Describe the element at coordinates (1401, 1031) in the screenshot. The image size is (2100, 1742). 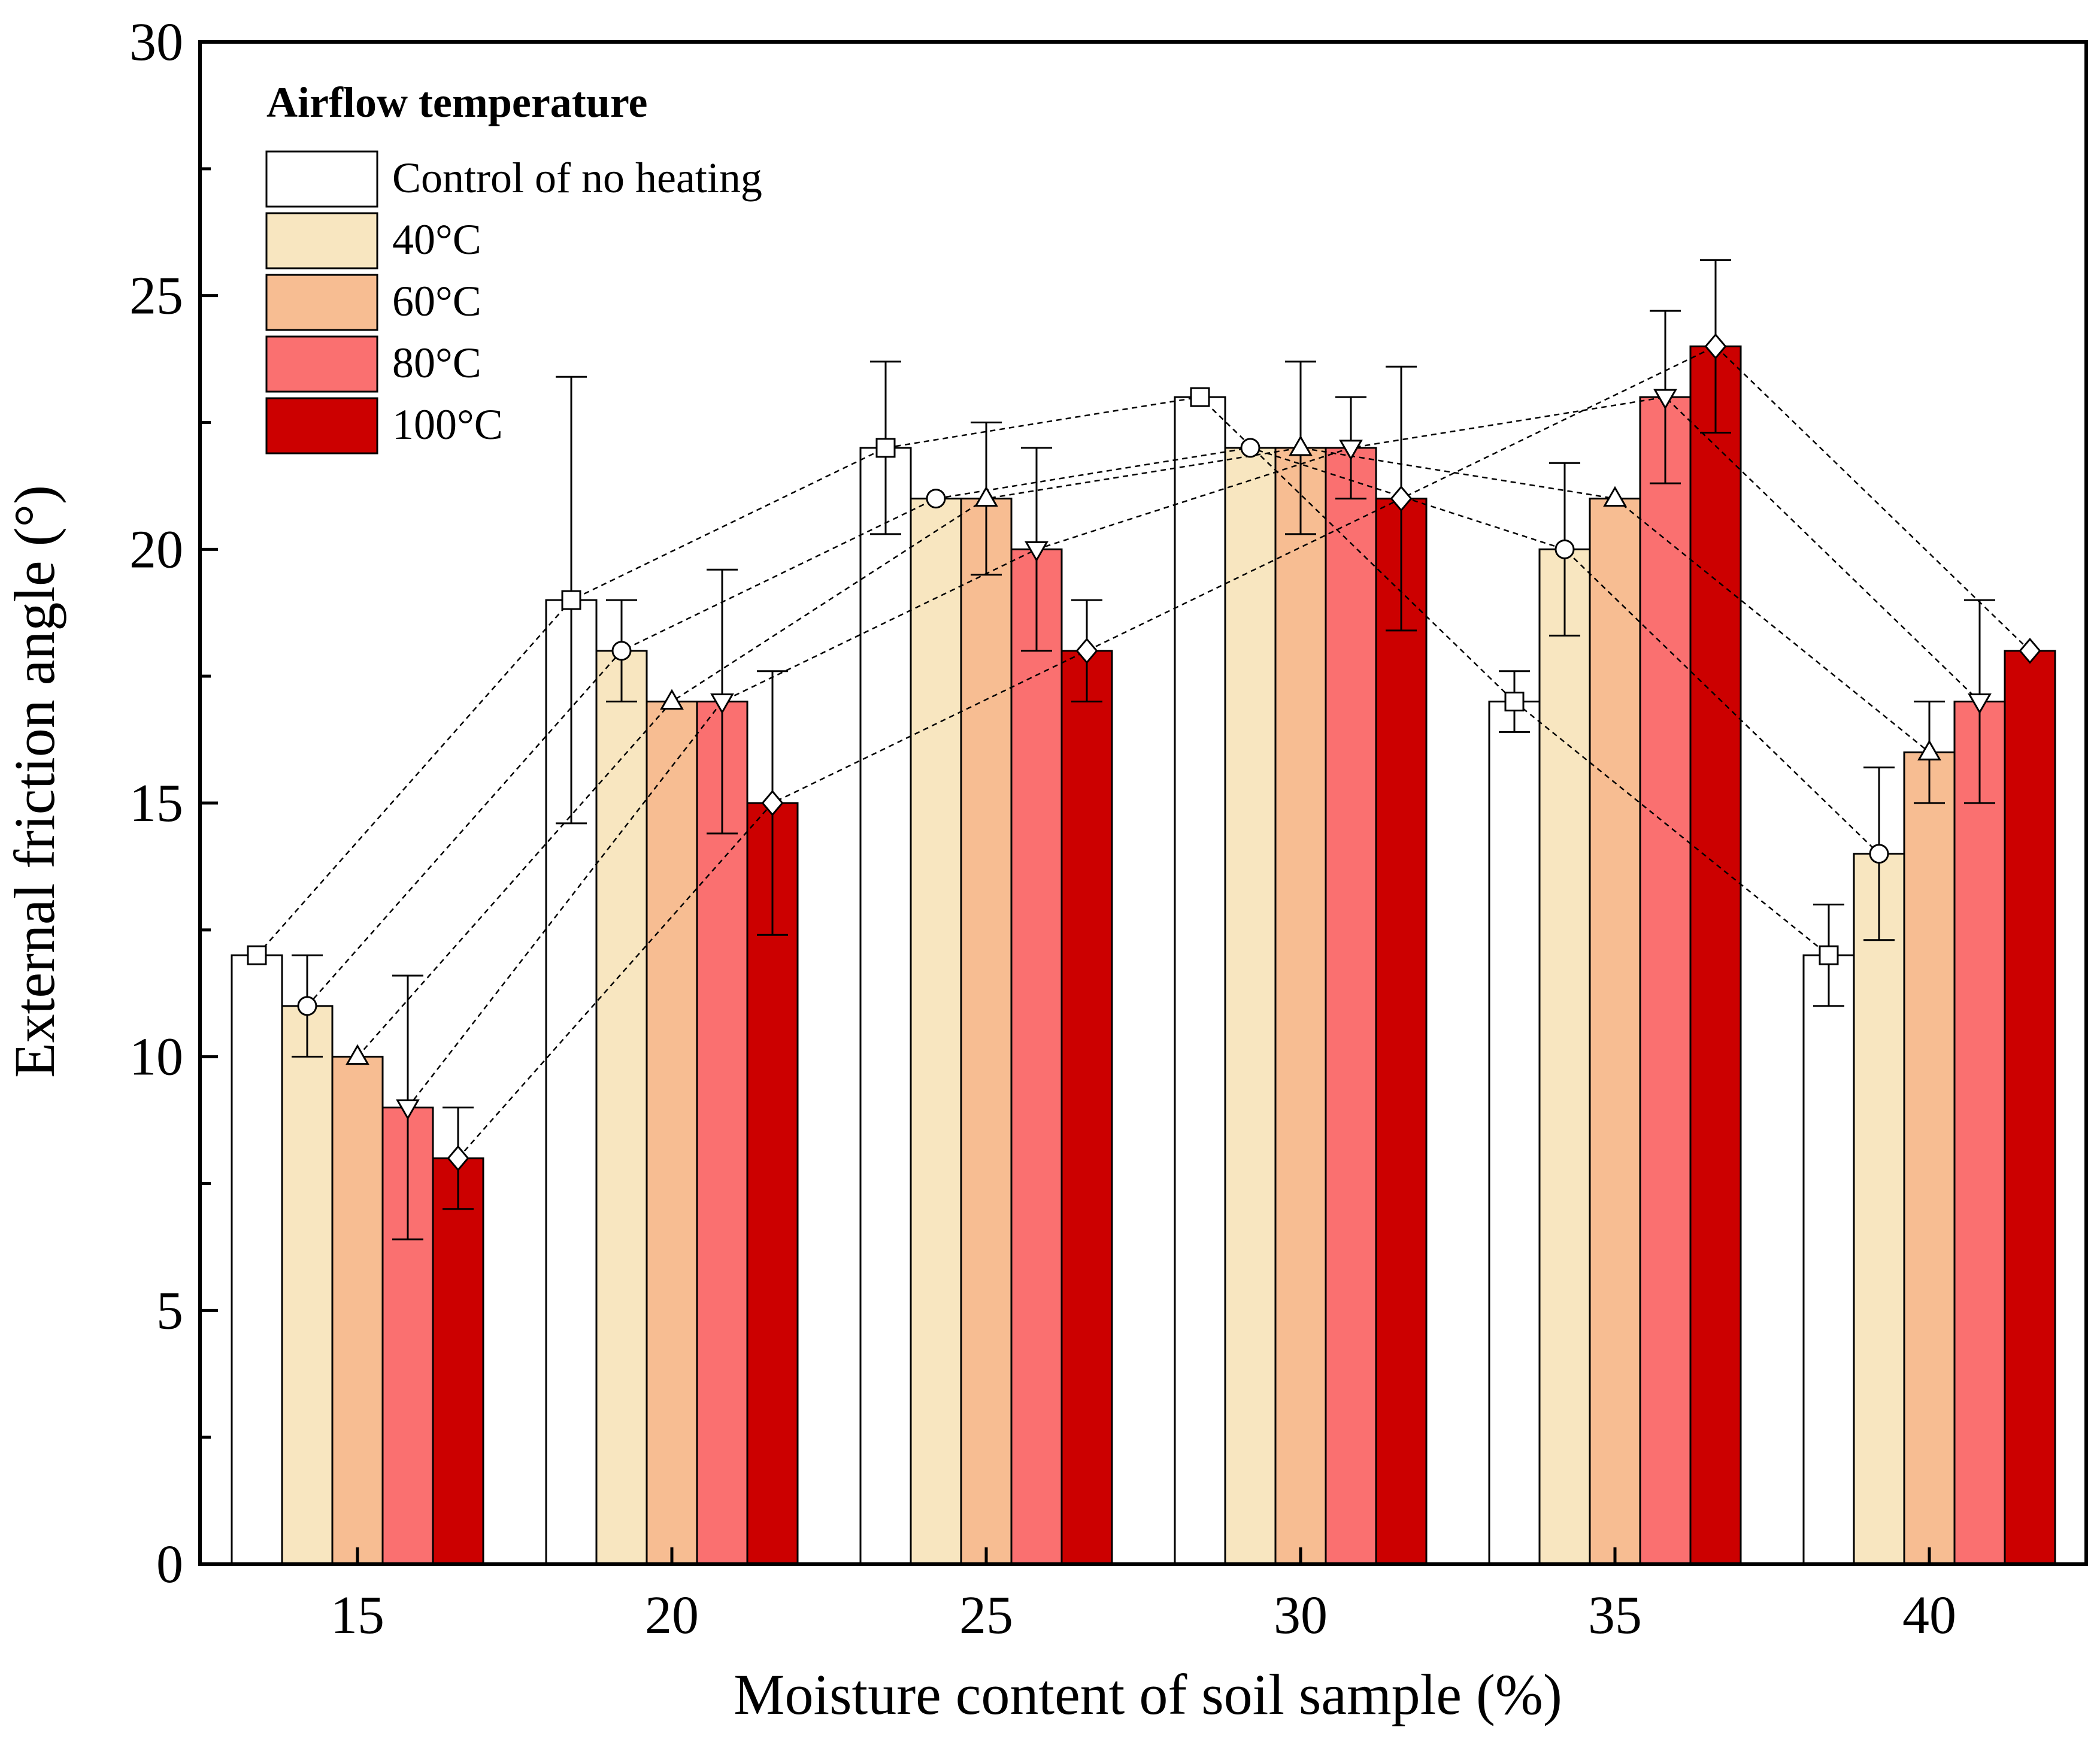
I see `bar-s4-c3` at that location.